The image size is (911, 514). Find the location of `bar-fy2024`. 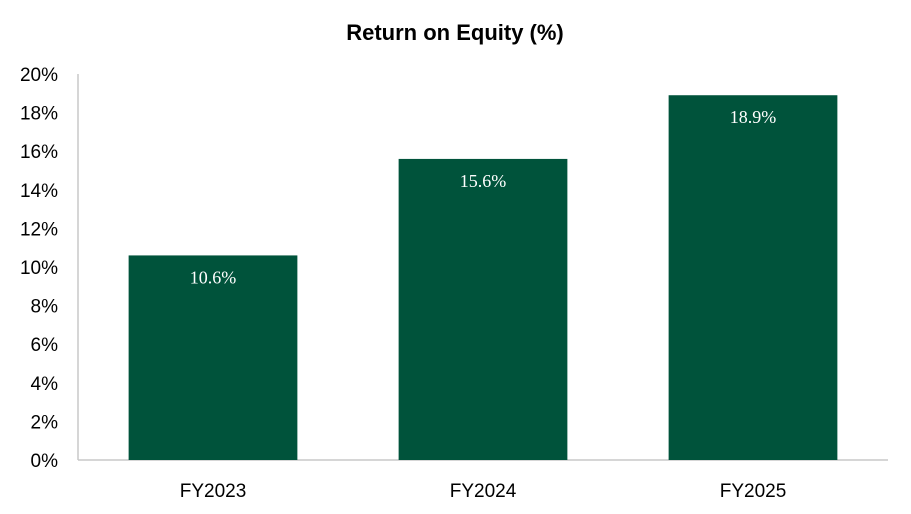

bar-fy2024 is located at coordinates (483, 309).